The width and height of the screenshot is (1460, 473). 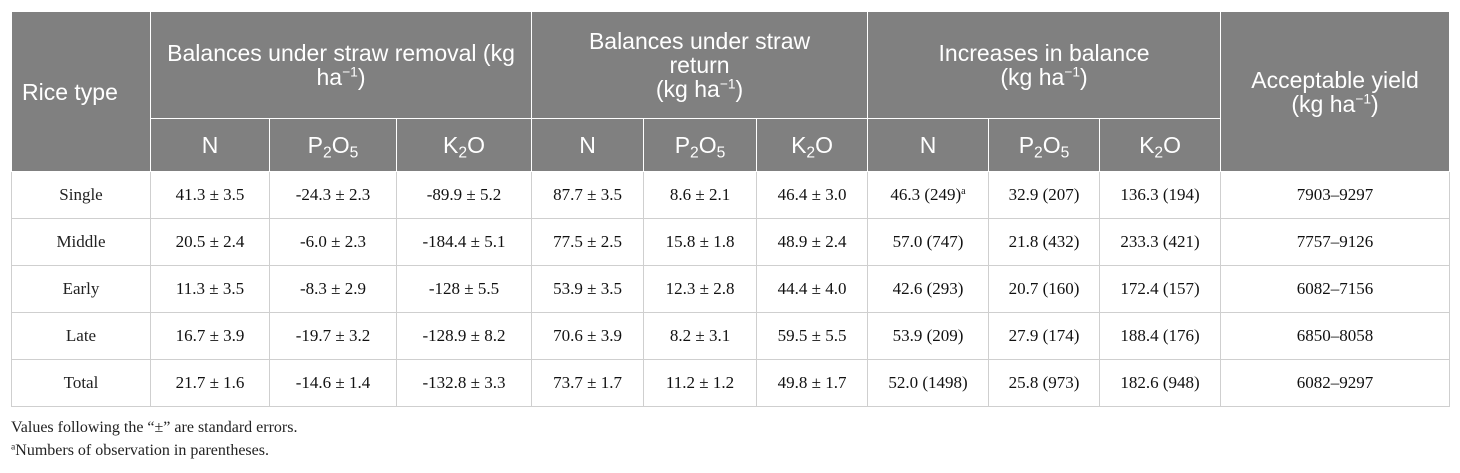 What do you see at coordinates (1044, 145) in the screenshot?
I see `header-increase-p2o5: P2O5` at bounding box center [1044, 145].